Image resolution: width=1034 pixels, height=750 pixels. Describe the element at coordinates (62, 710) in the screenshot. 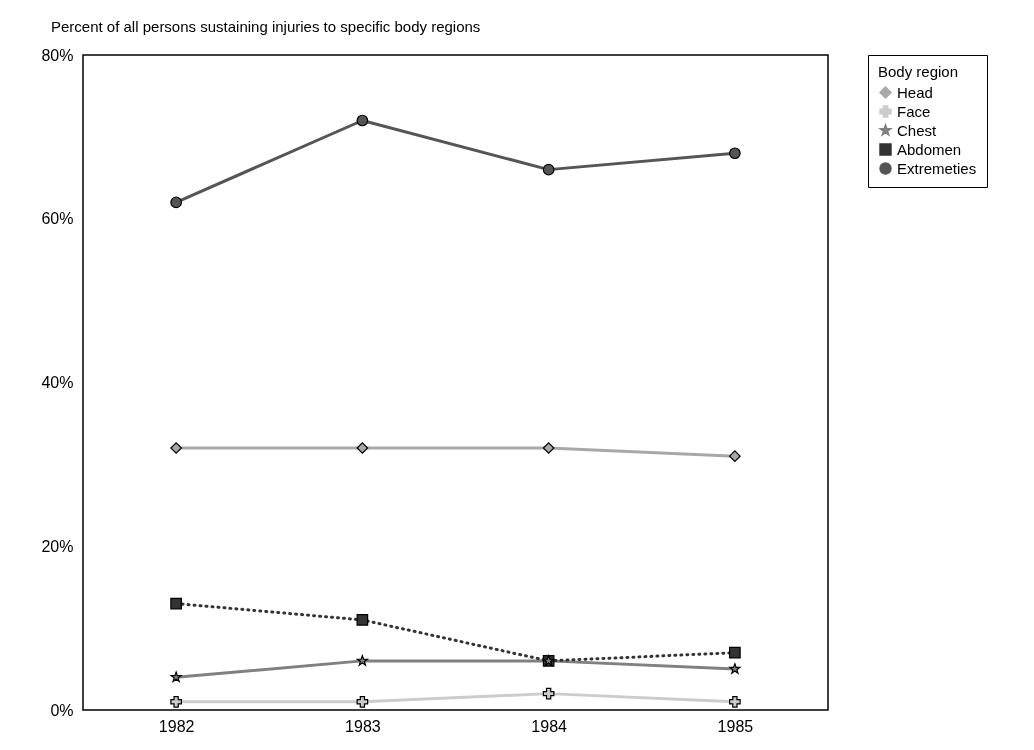

I see `y-tick-label: 0%` at that location.